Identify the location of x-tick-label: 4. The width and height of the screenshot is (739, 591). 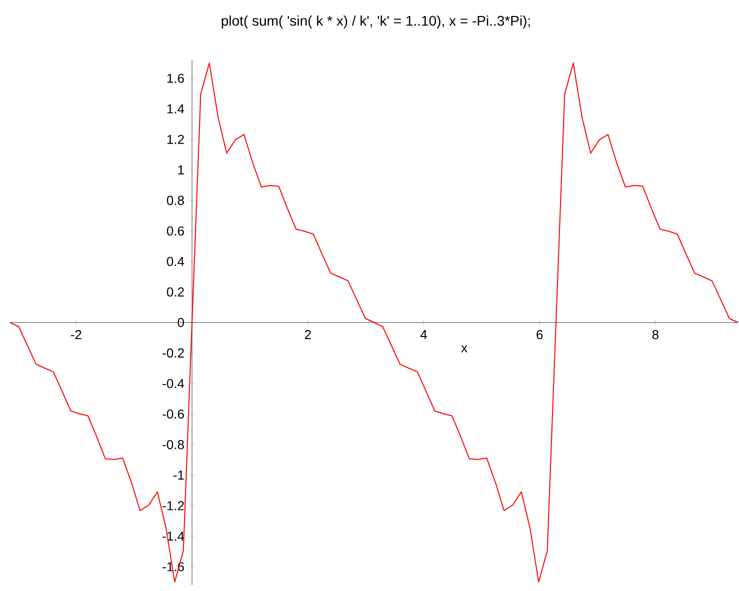
(423, 334).